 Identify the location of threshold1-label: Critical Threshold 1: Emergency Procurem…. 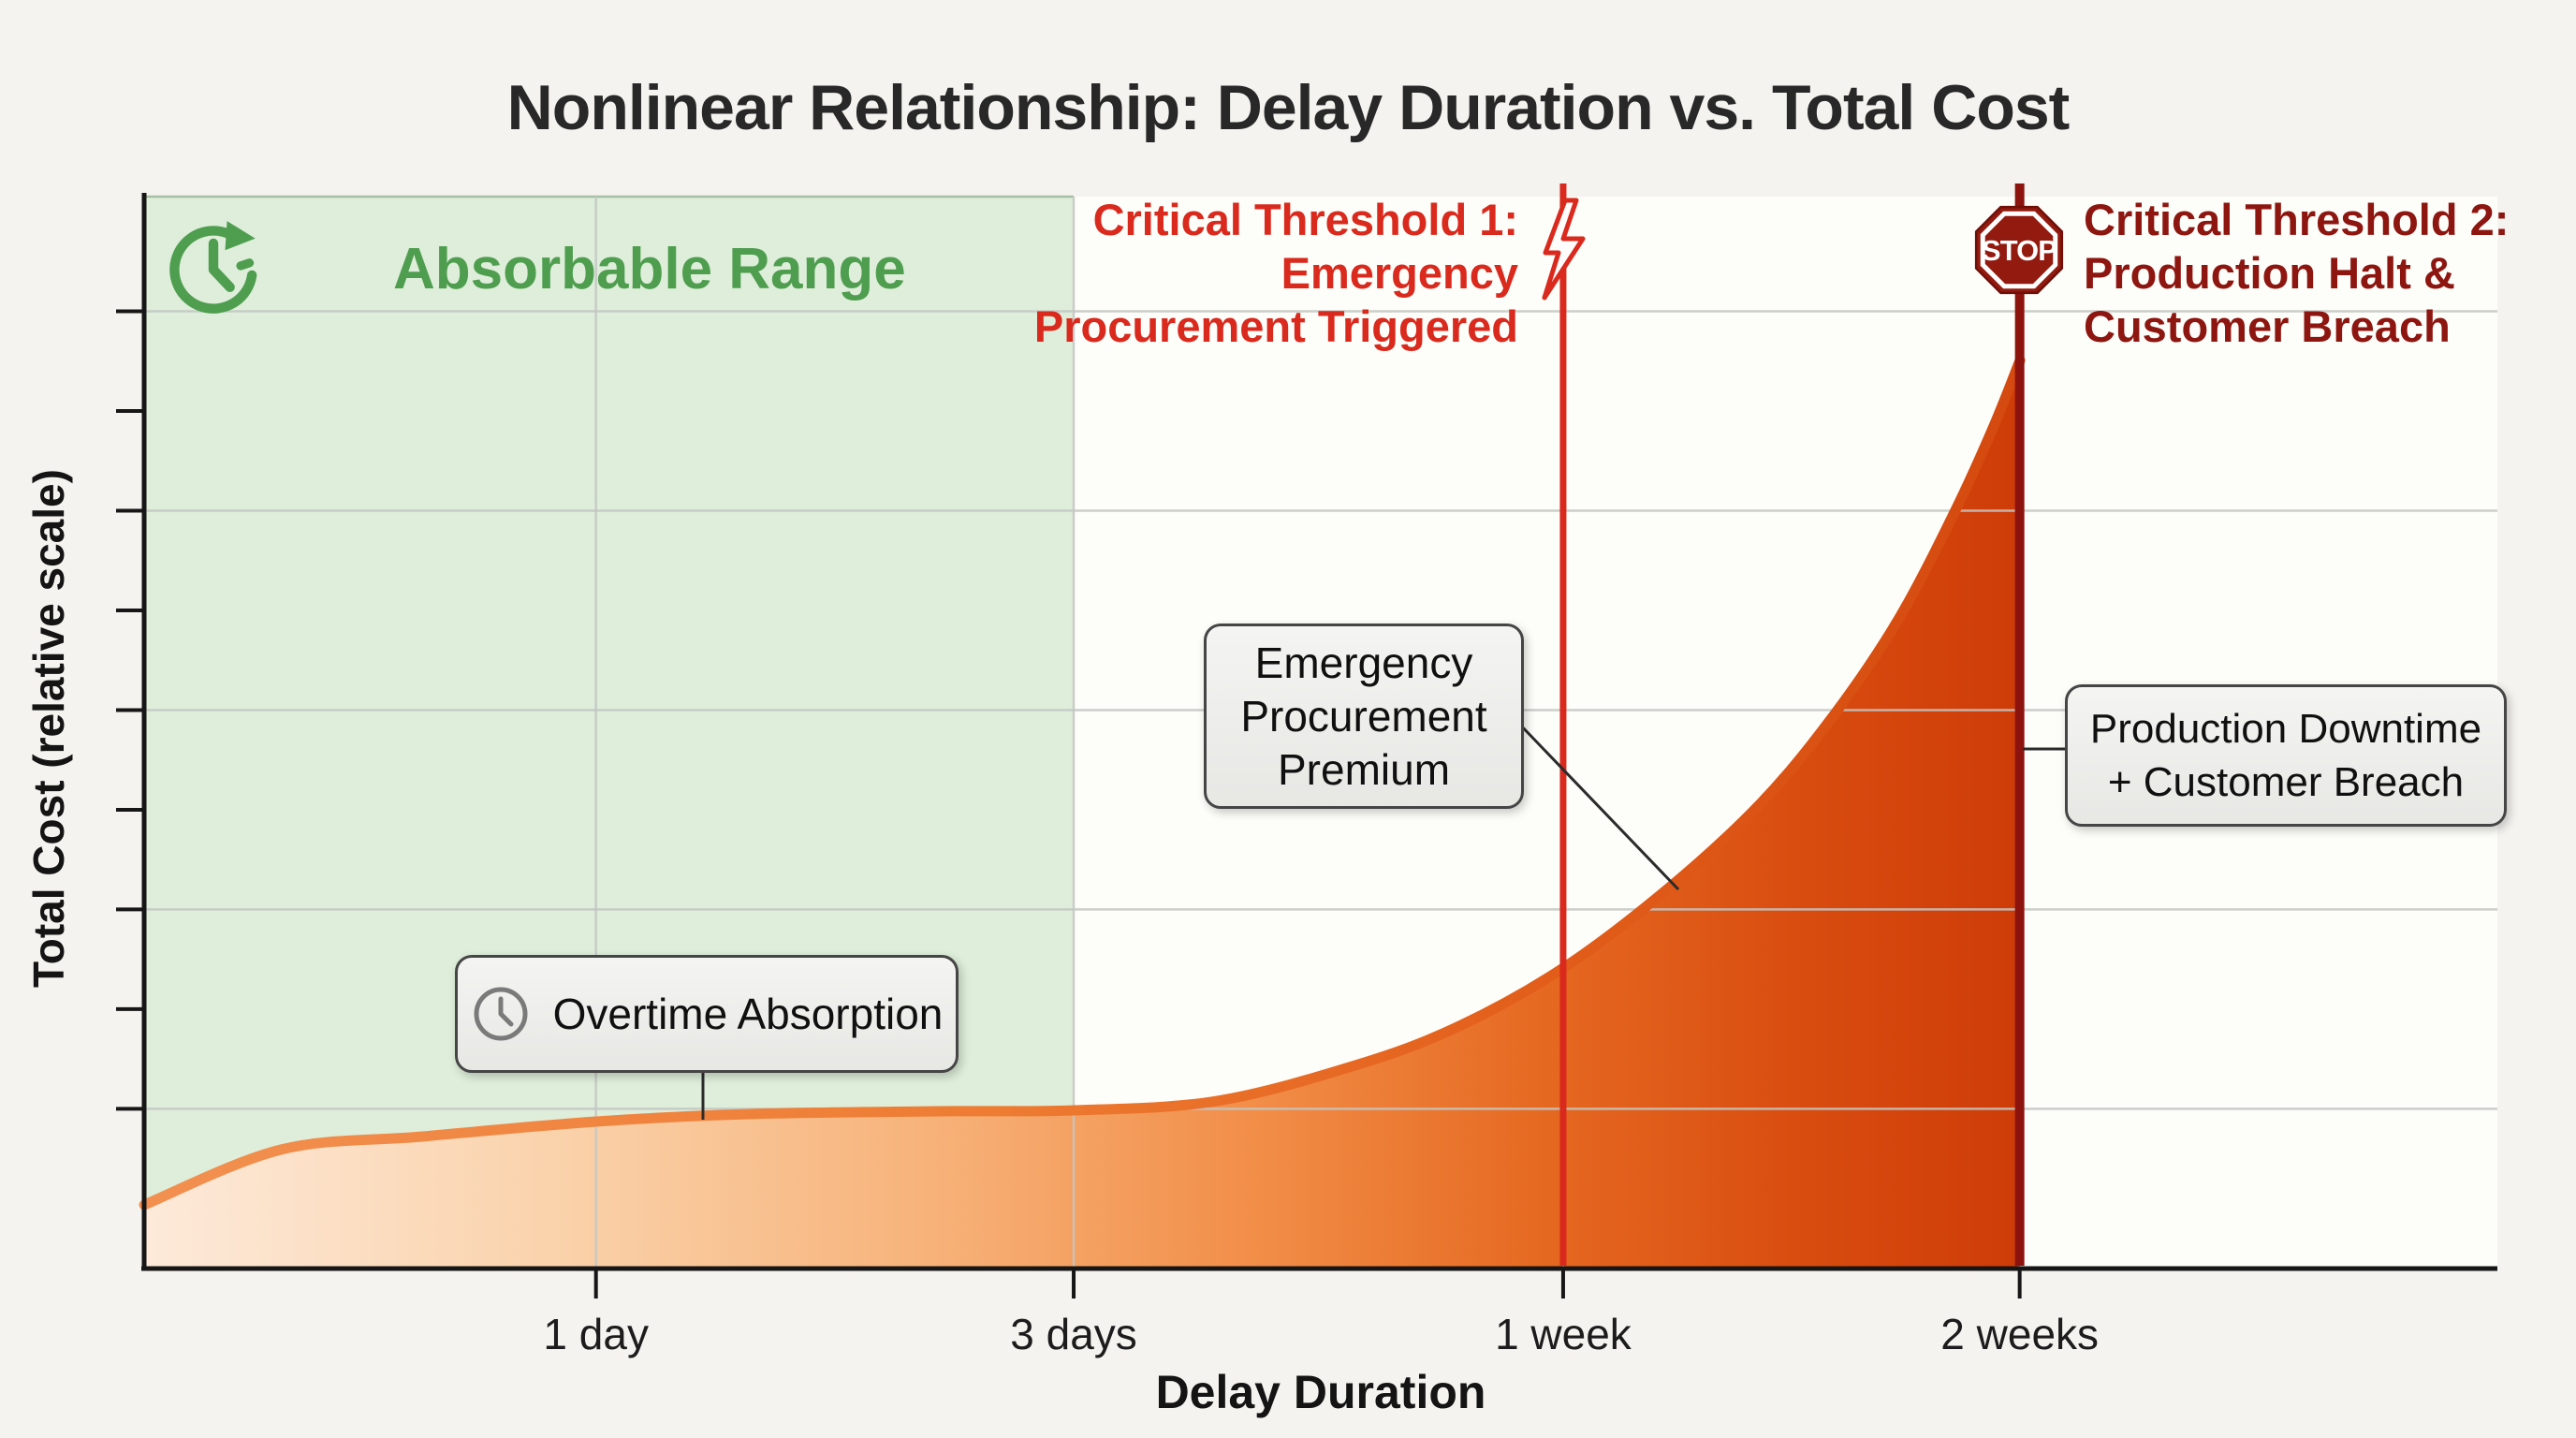
(1275, 273).